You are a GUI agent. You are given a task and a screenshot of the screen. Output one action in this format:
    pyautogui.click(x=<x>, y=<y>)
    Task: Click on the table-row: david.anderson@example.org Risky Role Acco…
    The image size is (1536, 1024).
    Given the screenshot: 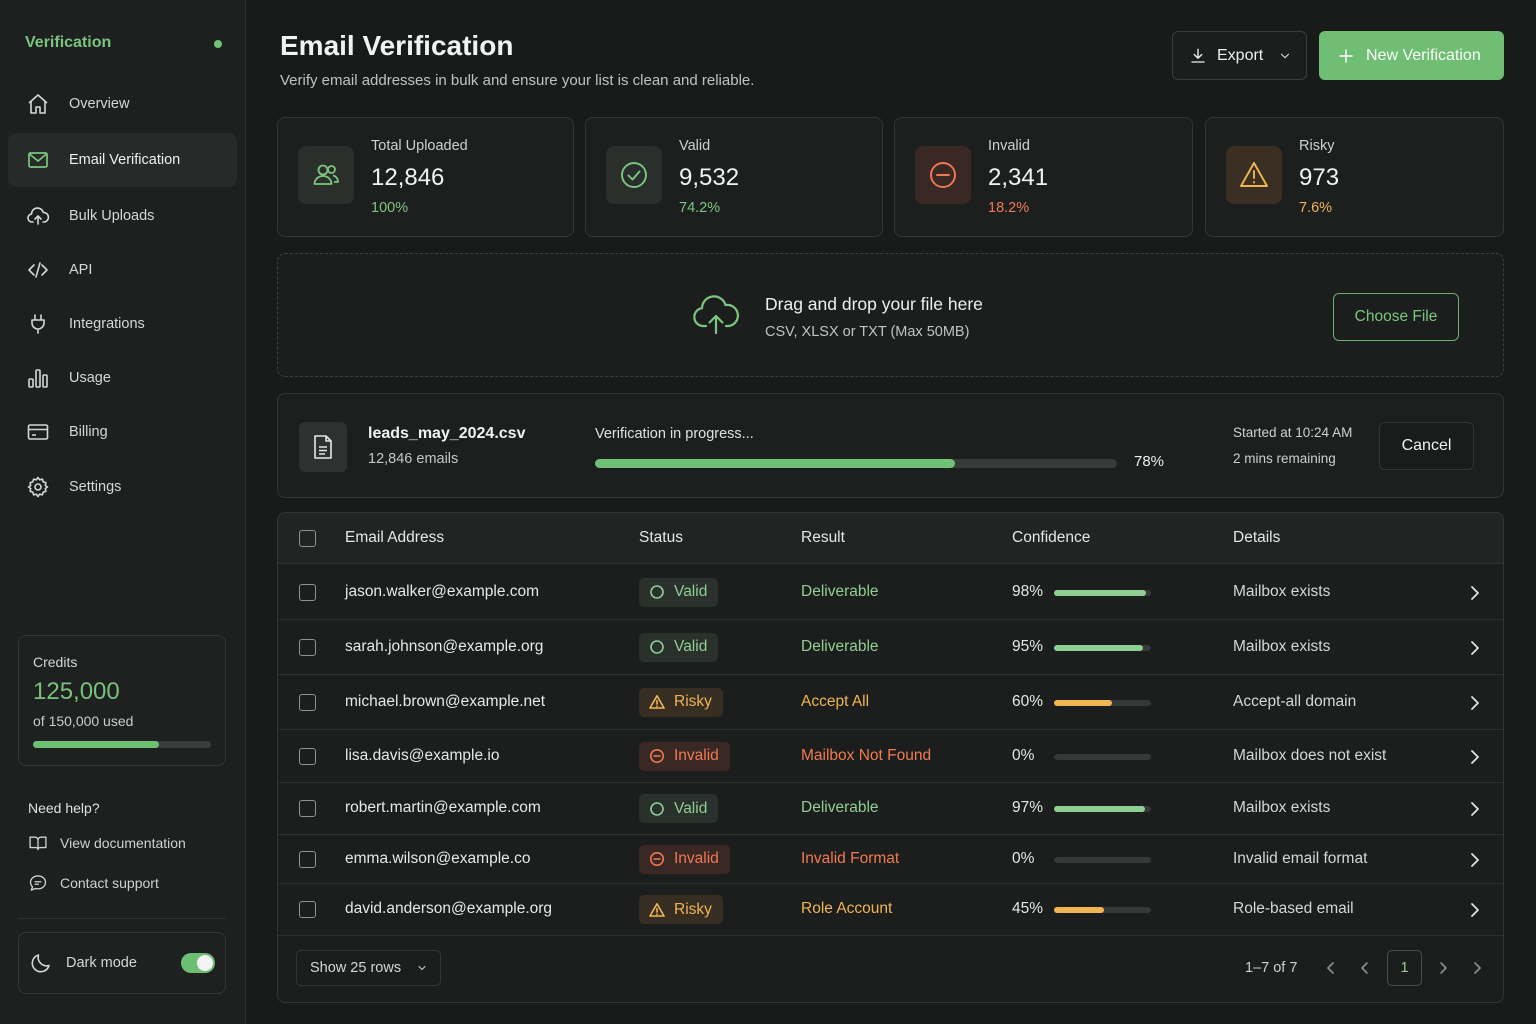 What is the action you would take?
    pyautogui.click(x=890, y=910)
    